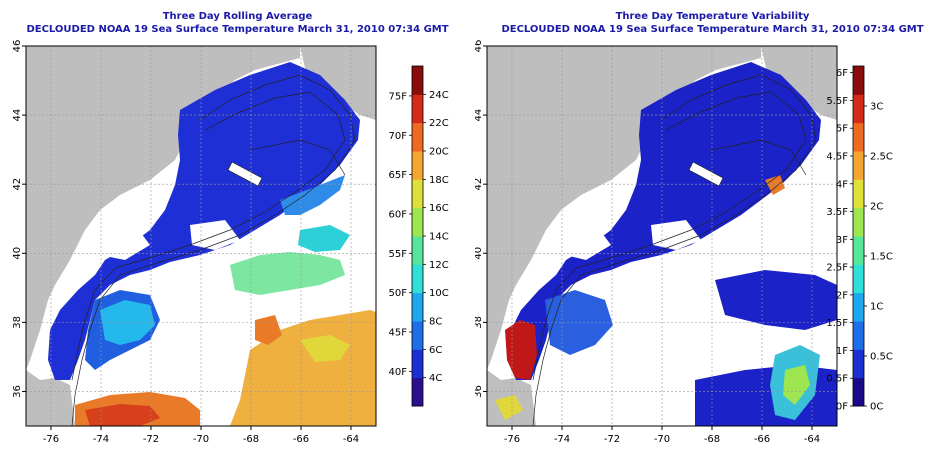 The height and width of the screenshot is (475, 950). Describe the element at coordinates (435, 350) in the screenshot. I see `colorbar-label-celsius: 6C` at that location.